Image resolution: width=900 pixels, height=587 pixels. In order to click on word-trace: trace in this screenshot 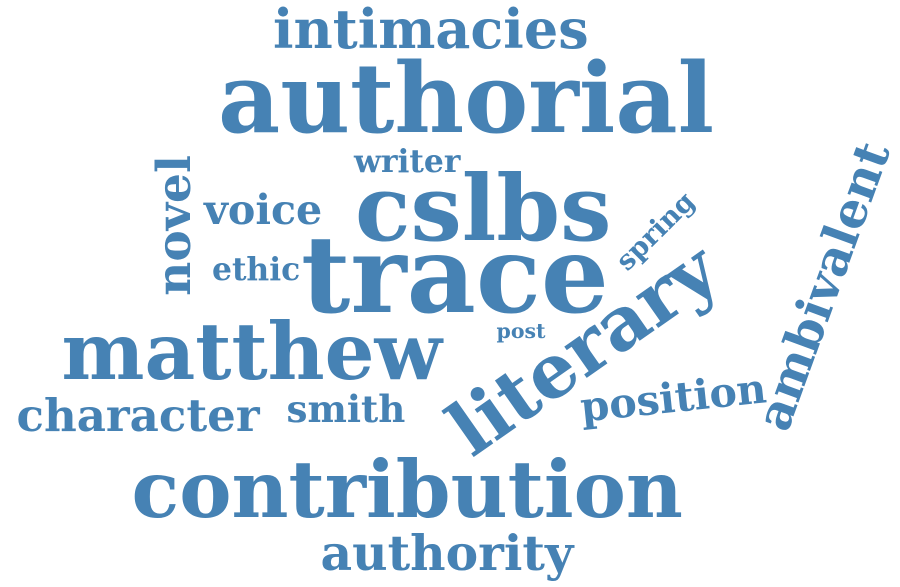, I will do `click(455, 275)`.